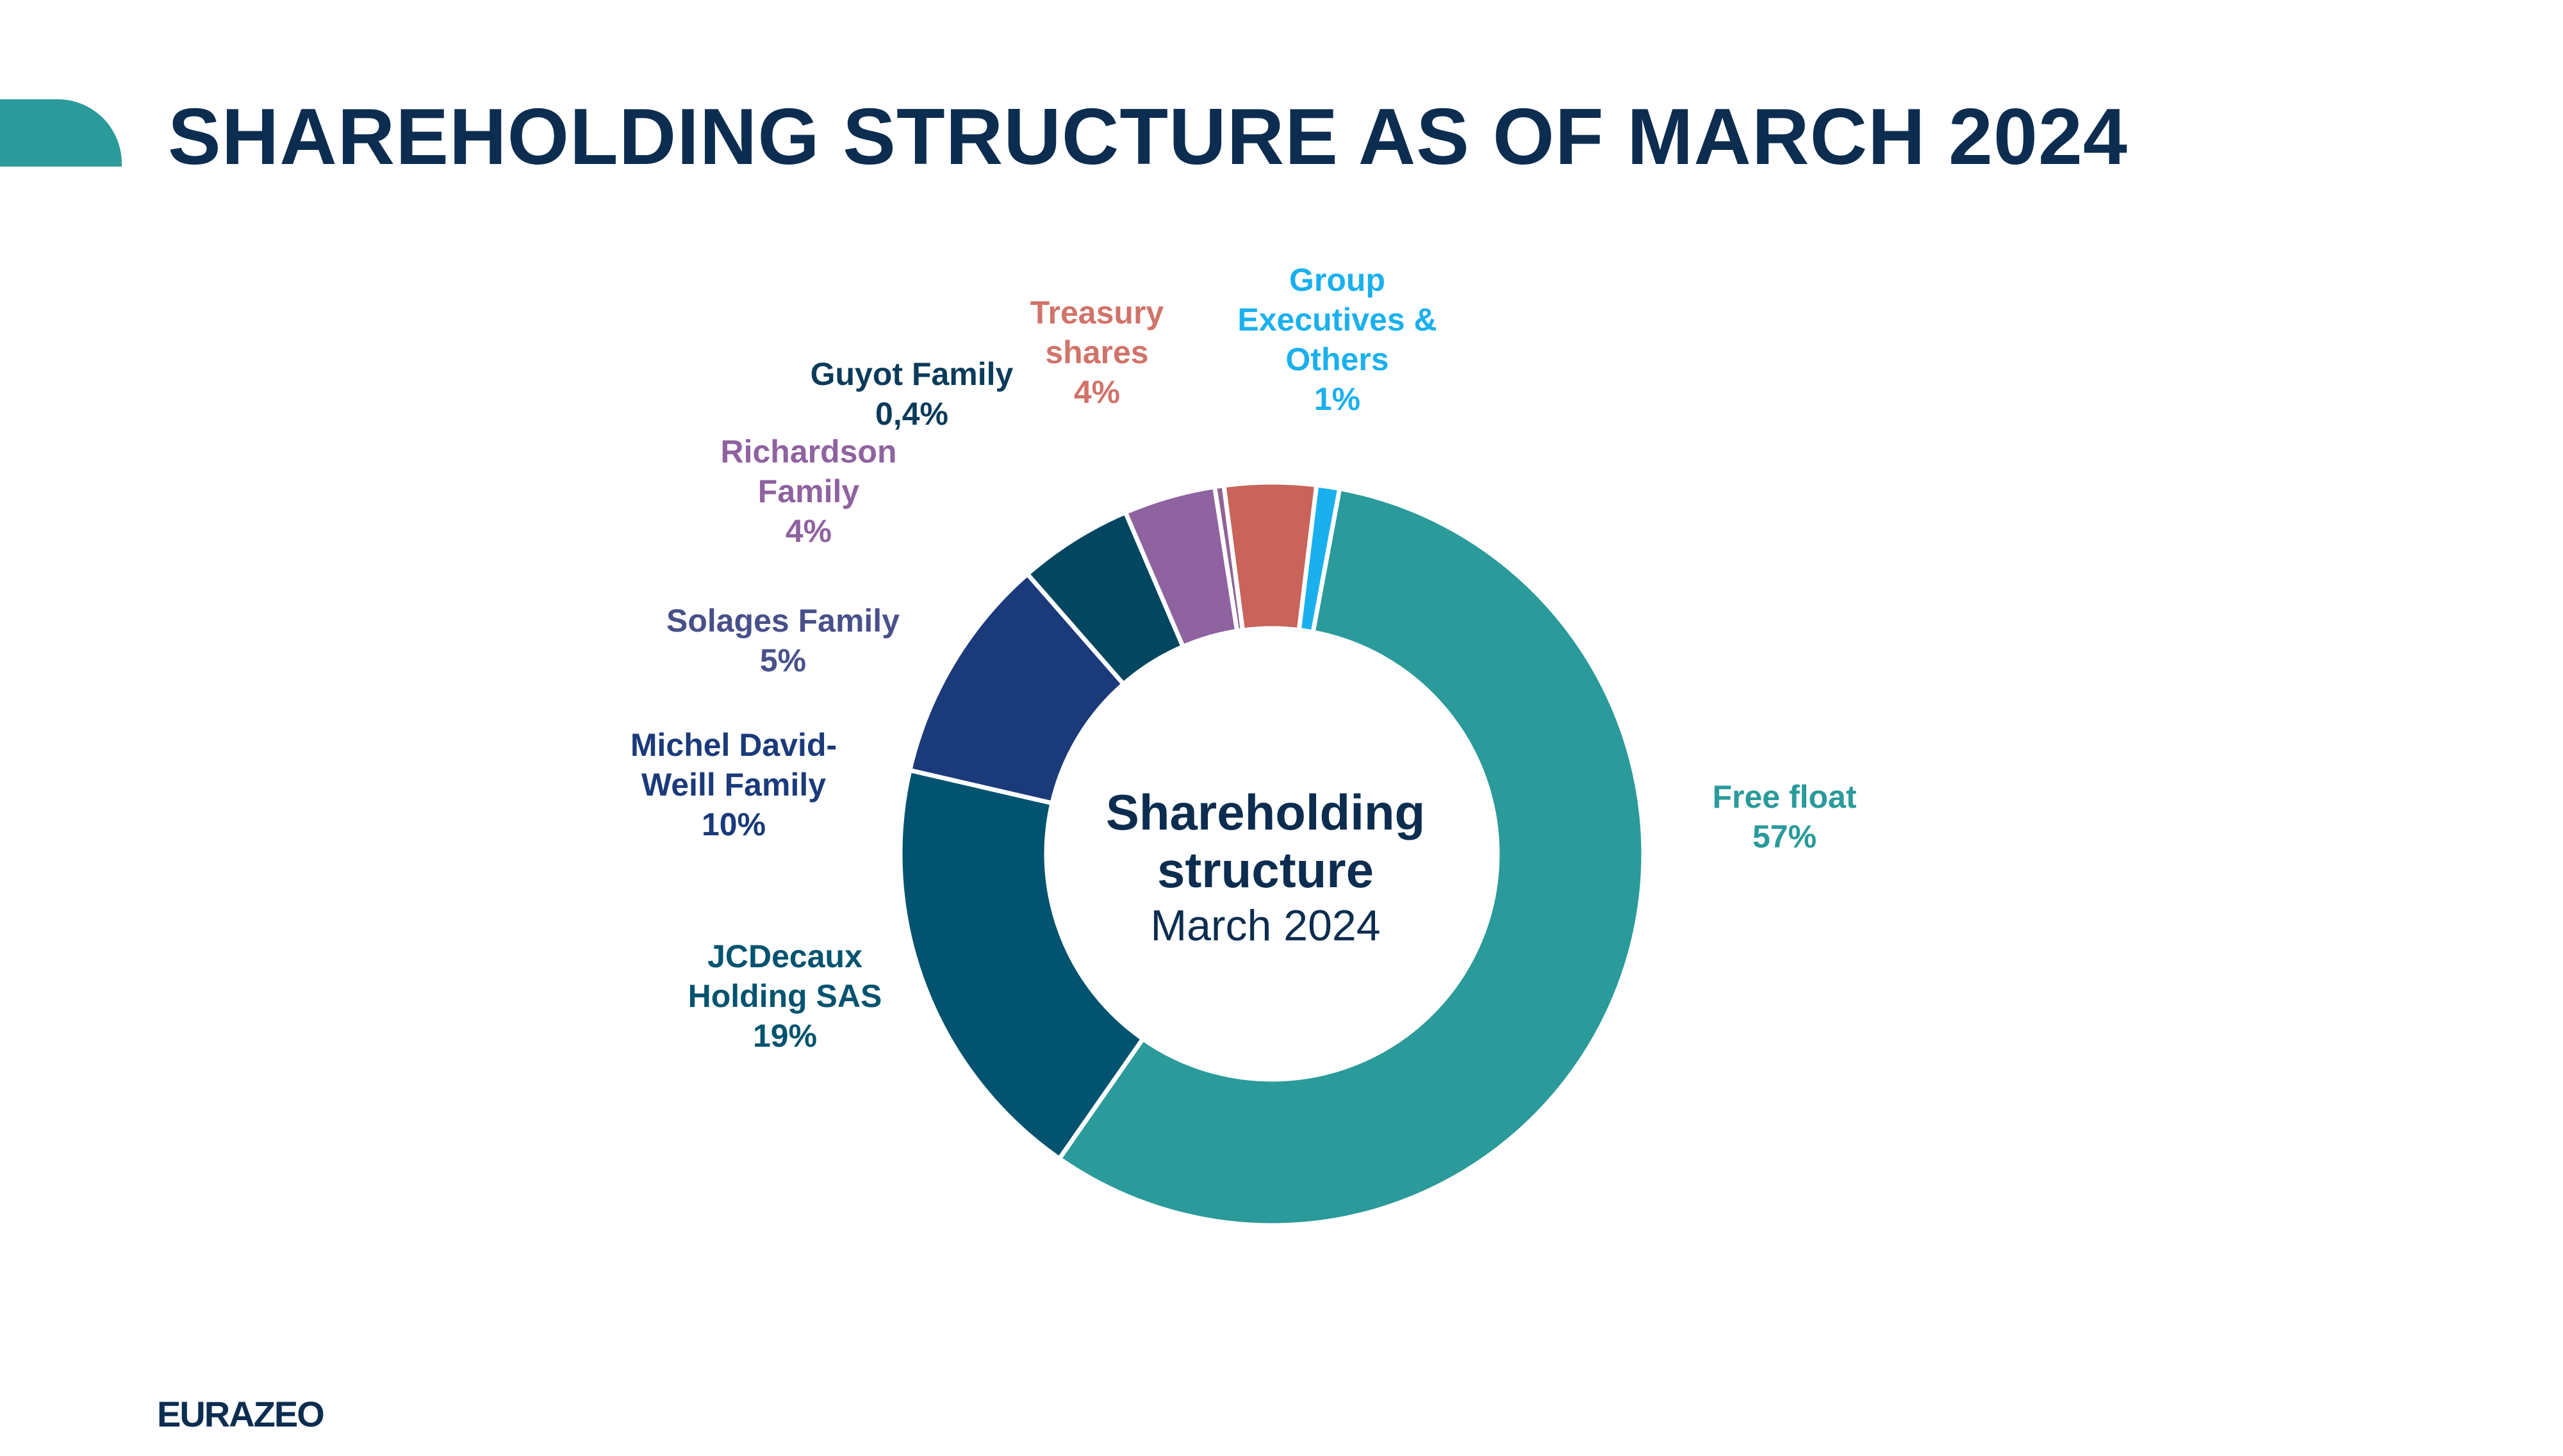 The image size is (2563, 1456). I want to click on eurazeo-logo: EURAZEO, so click(241, 1414).